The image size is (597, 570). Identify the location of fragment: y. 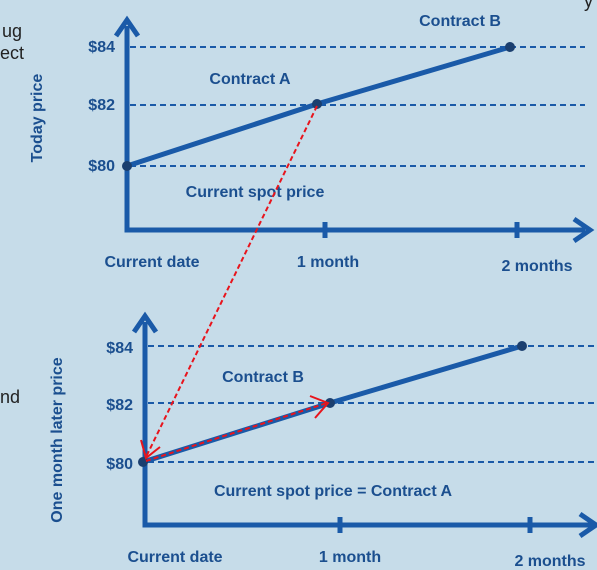
(588, 5).